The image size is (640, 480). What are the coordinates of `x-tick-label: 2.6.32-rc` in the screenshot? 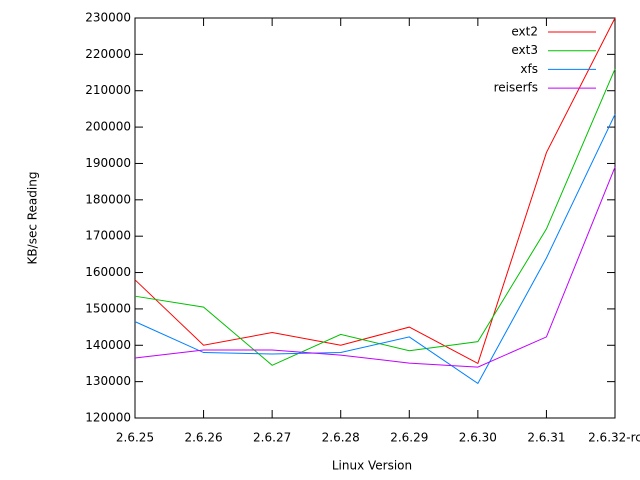 It's located at (614, 438).